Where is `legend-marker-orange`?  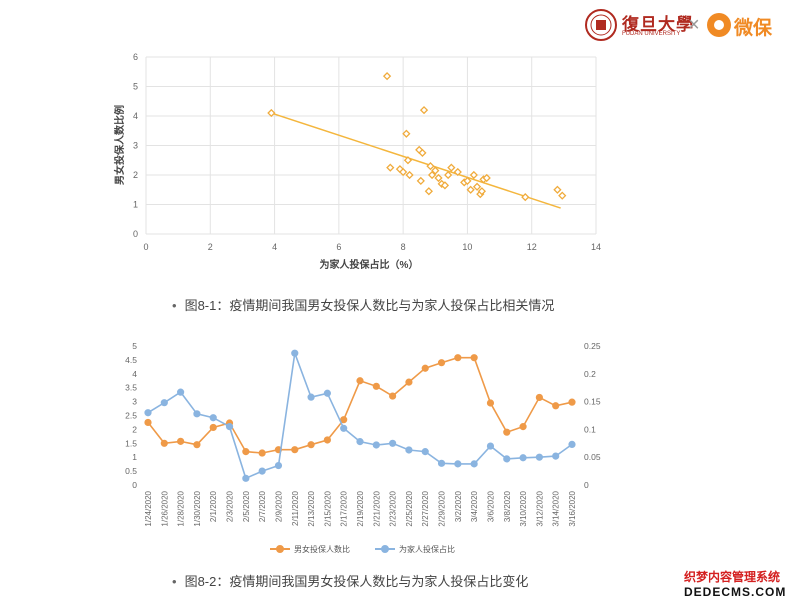
legend-marker-orange is located at coordinates (280, 549).